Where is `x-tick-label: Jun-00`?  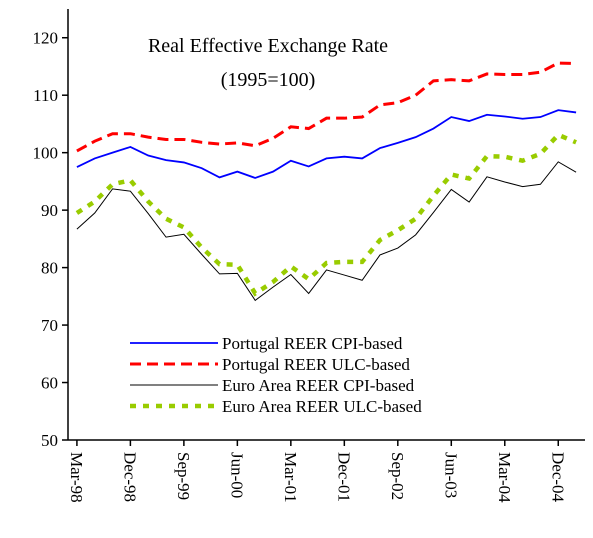 x-tick-label: Jun-00 is located at coordinates (236, 475).